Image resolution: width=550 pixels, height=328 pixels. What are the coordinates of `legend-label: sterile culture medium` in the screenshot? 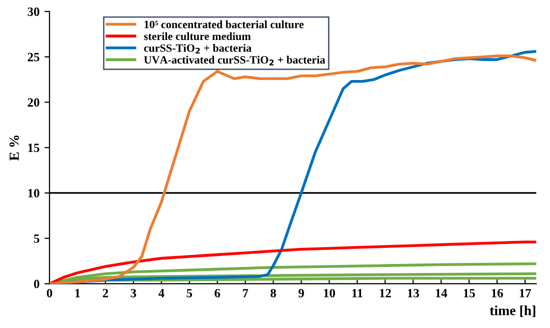 It's located at (197, 36).